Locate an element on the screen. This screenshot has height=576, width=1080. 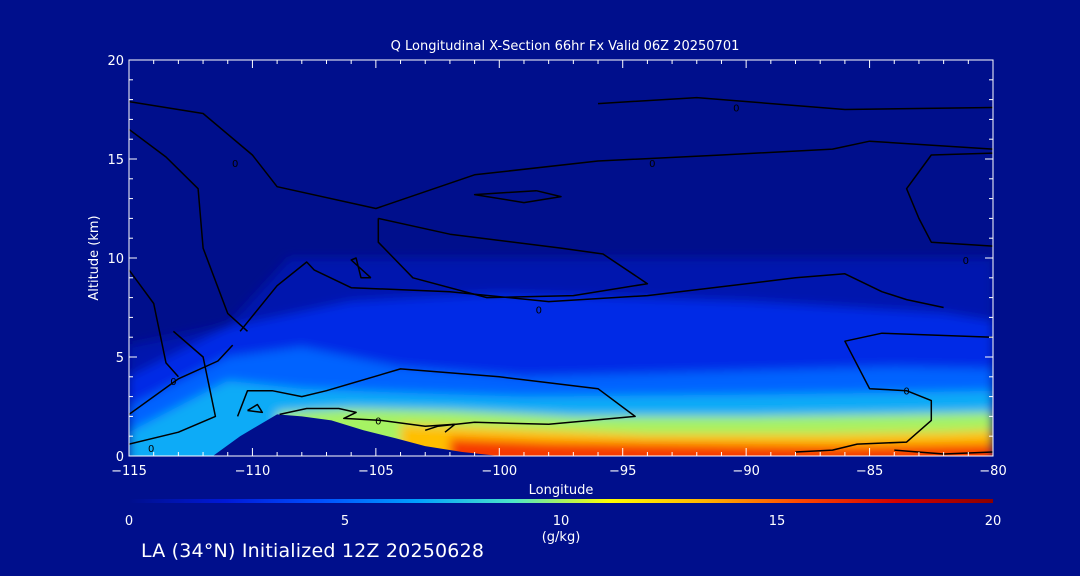
y-tick-label: 20 is located at coordinates (115, 61).